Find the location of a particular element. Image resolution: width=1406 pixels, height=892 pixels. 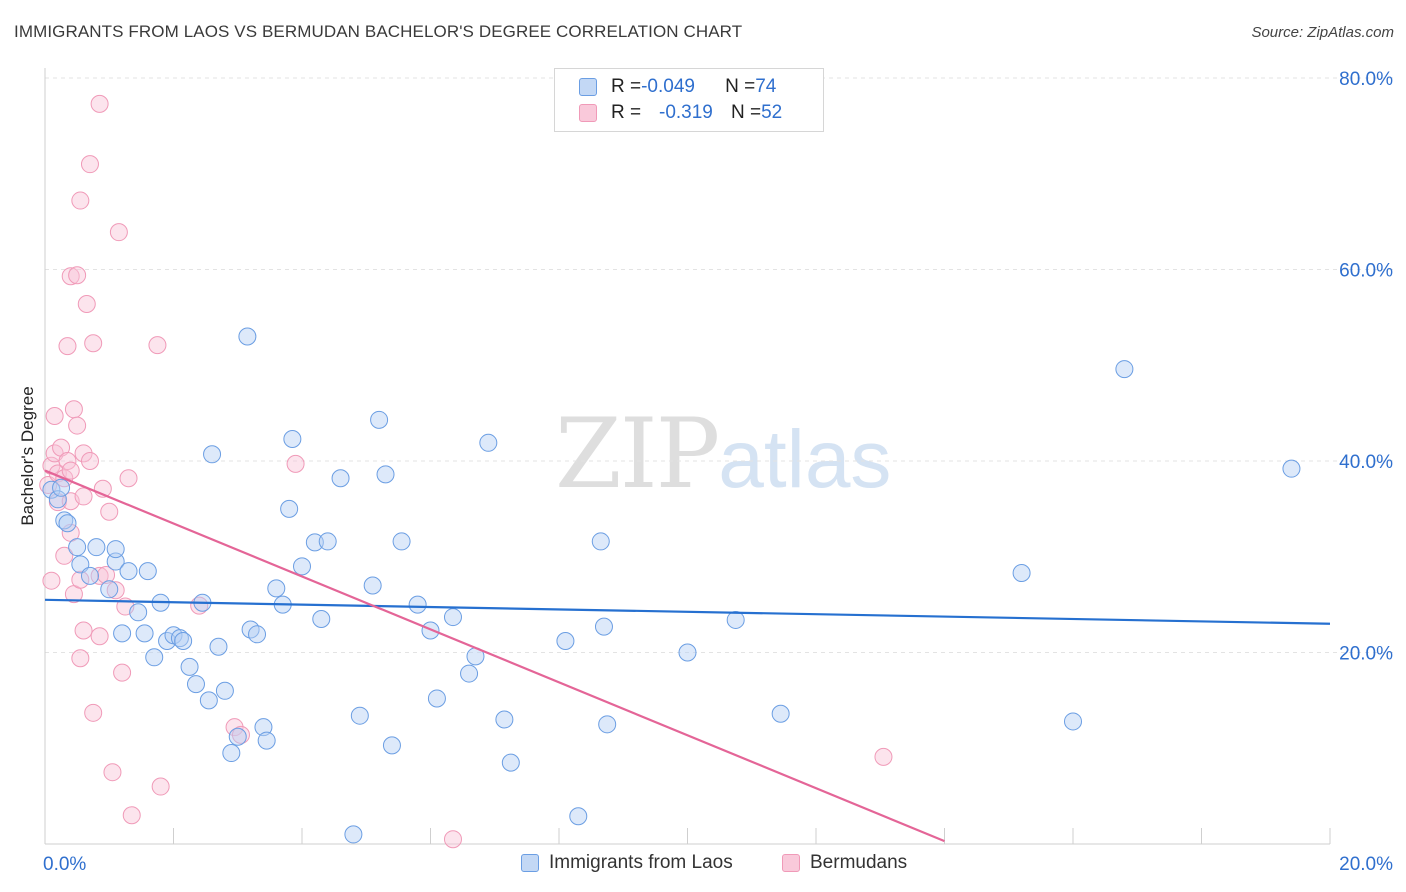

laos-trend-line is located at coordinates (687, 611).